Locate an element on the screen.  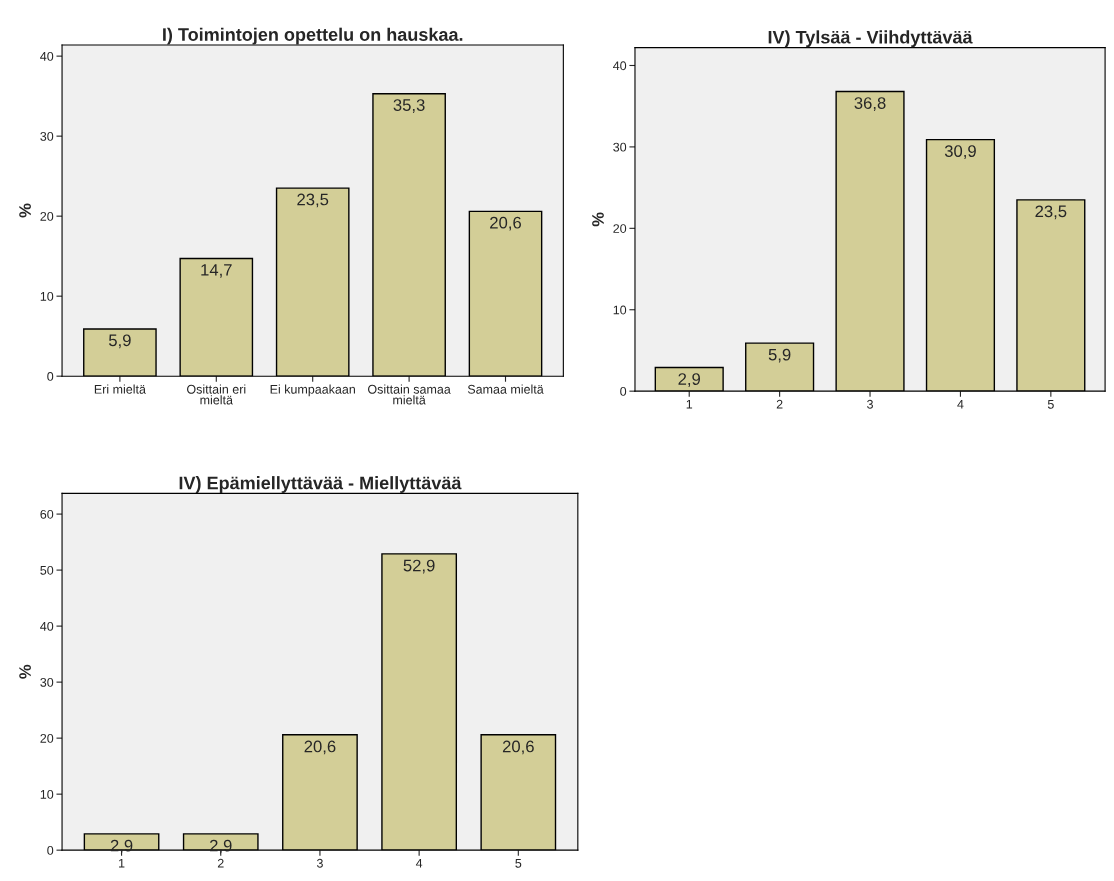
x-tick-label: Eri mieltä is located at coordinates (120, 389).